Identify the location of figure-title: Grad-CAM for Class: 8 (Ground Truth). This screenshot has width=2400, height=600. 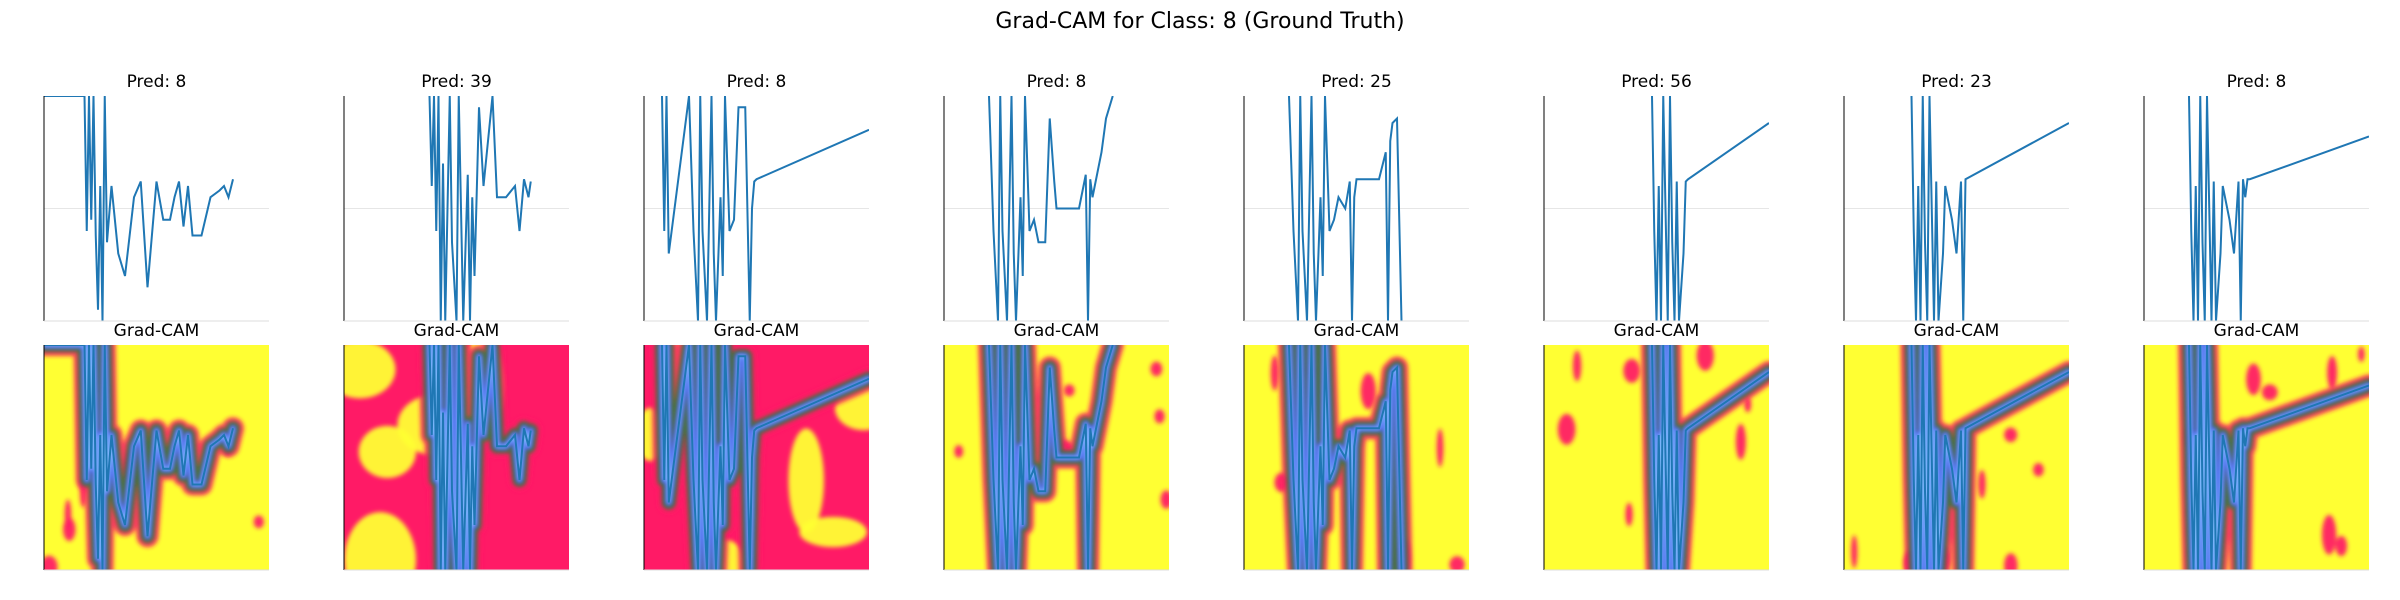
(1199, 21).